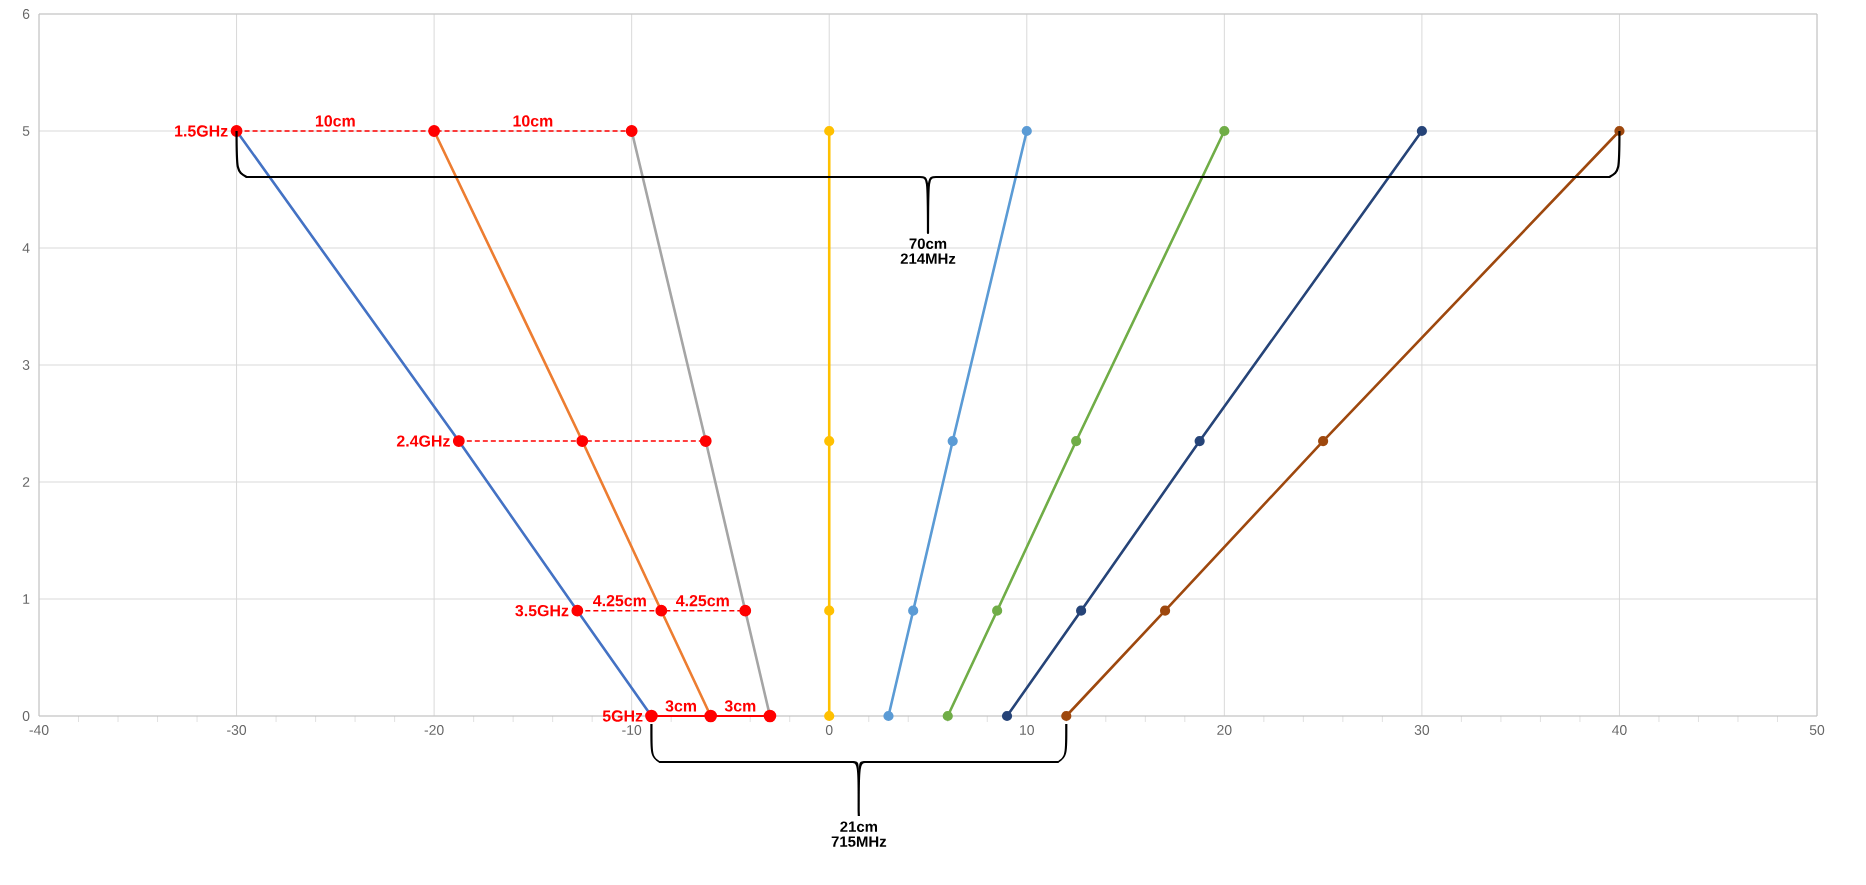 This screenshot has height=885, width=1866. Describe the element at coordinates (26, 248) in the screenshot. I see `y-tick-label: 4` at that location.